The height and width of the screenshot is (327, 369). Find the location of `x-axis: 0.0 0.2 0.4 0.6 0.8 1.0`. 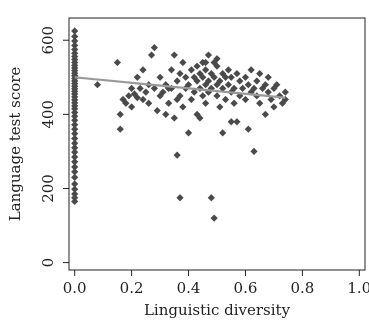

x-axis: 0.0 0.2 0.4 0.6 0.8 1.0 is located at coordinates (216, 283).